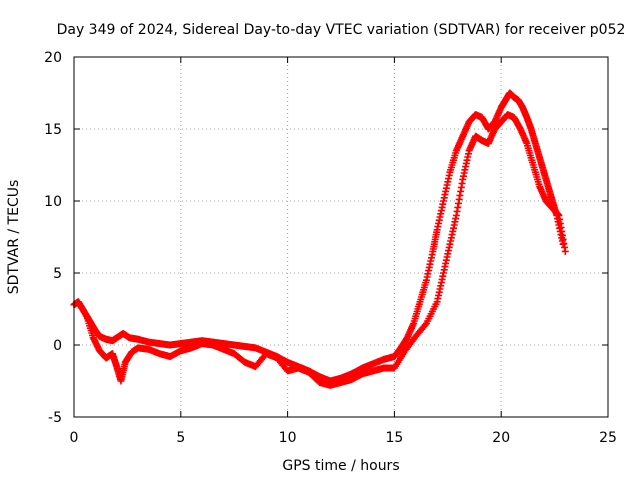 This screenshot has height=480, width=640. Describe the element at coordinates (53, 130) in the screenshot. I see `y-tick-label: 15` at that location.